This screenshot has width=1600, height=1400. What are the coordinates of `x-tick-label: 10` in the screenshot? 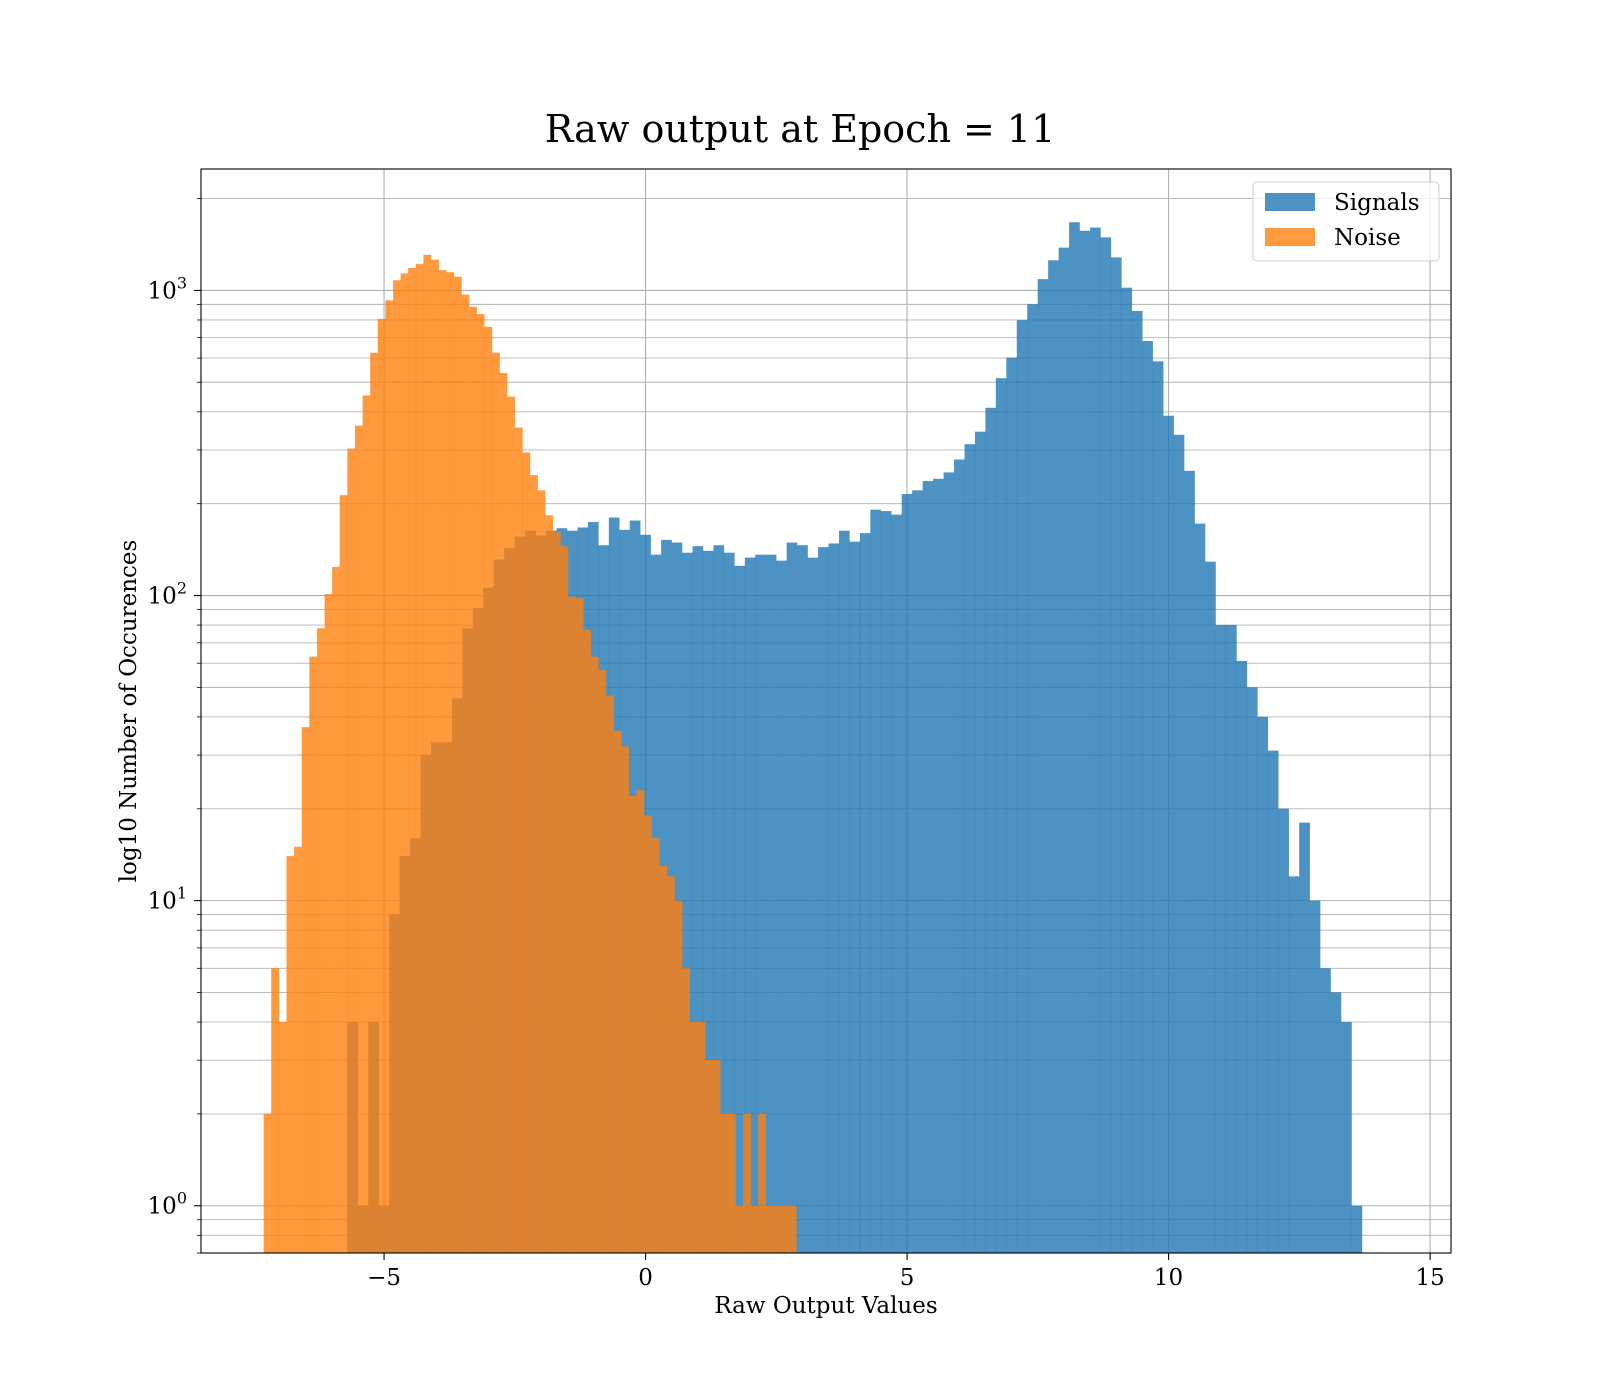 It's located at (1168, 1278).